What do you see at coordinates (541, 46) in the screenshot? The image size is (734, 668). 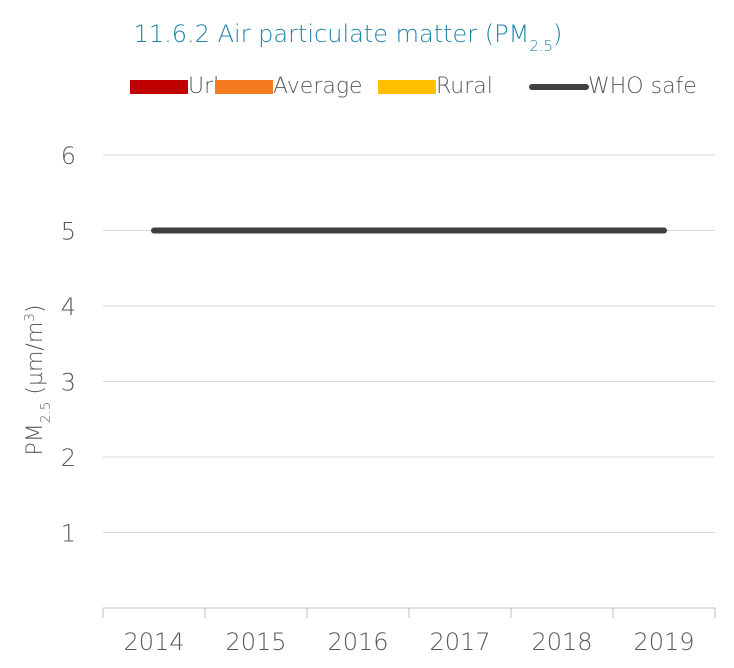 I see `title-subscript: 2.5` at bounding box center [541, 46].